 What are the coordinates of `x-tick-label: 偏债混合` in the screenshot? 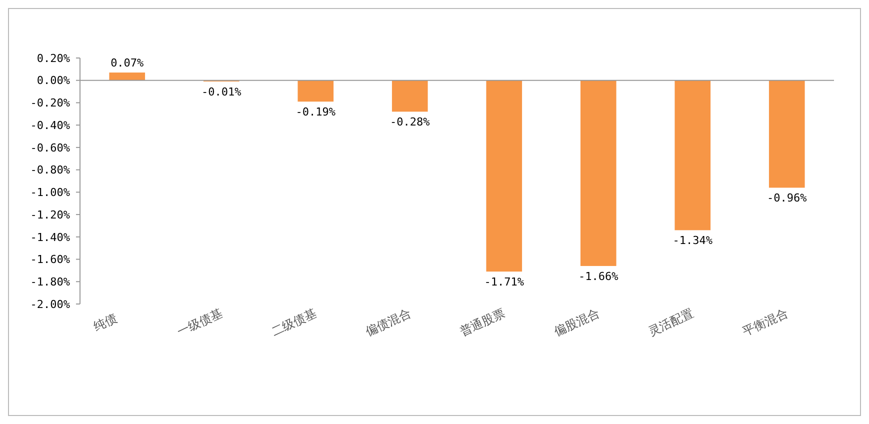 It's located at (388, 322).